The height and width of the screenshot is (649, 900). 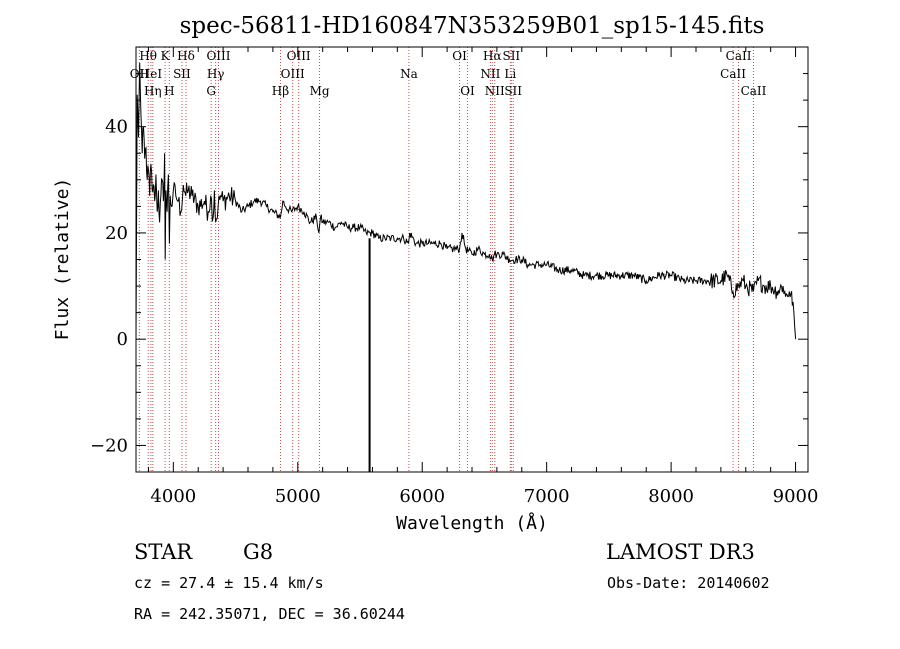 I want to click on line-label-19: Hα, so click(x=492, y=56).